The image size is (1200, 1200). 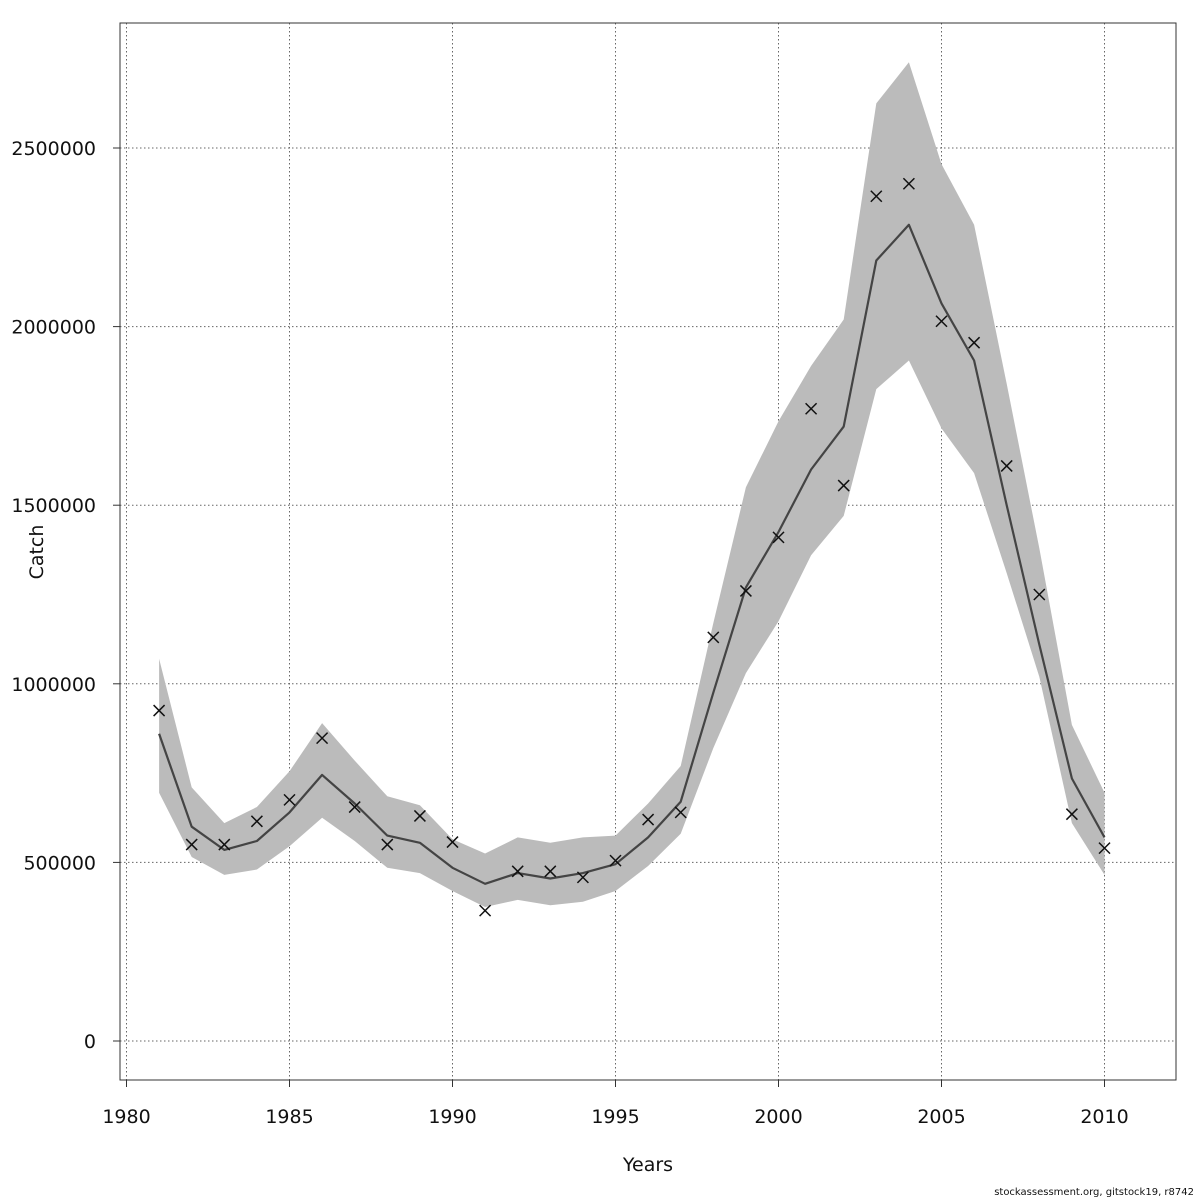 I want to click on x-tick-label: 2005, so click(x=941, y=1117).